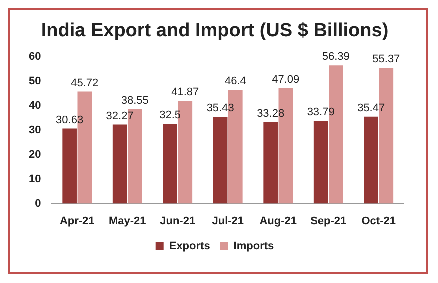 The image size is (438, 283). What do you see at coordinates (35, 154) in the screenshot?
I see `y-tick-label: 20` at bounding box center [35, 154].